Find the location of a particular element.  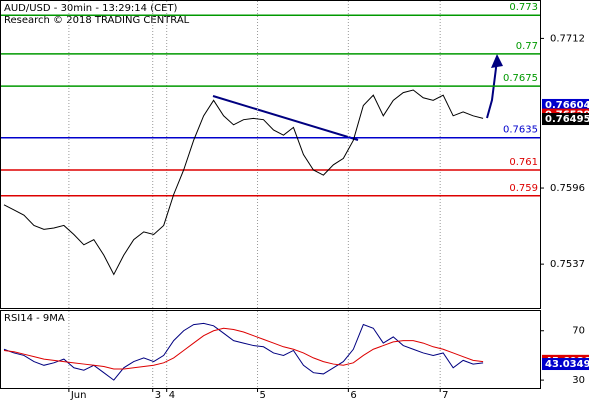

level-label: 0.773 is located at coordinates (523, 7).